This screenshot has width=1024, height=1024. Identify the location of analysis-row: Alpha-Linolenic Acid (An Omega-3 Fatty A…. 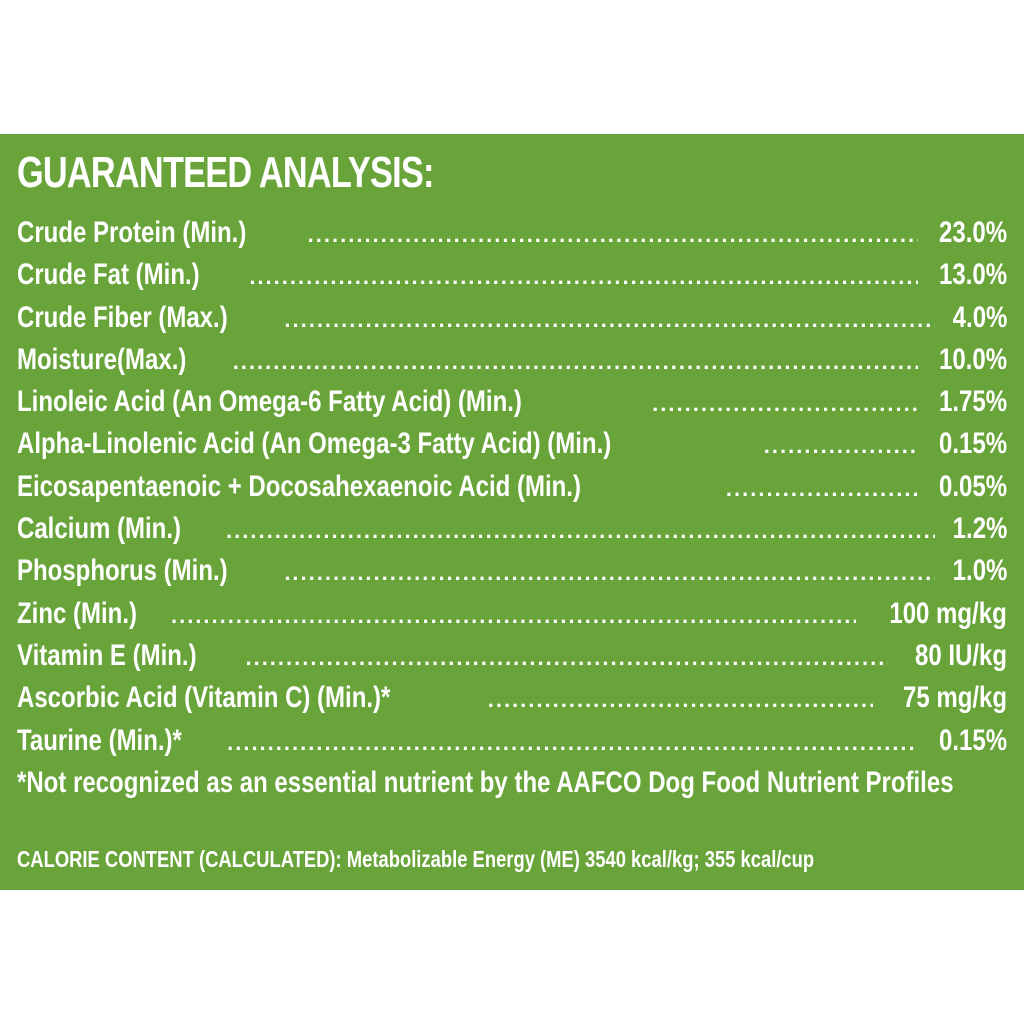
(512, 448).